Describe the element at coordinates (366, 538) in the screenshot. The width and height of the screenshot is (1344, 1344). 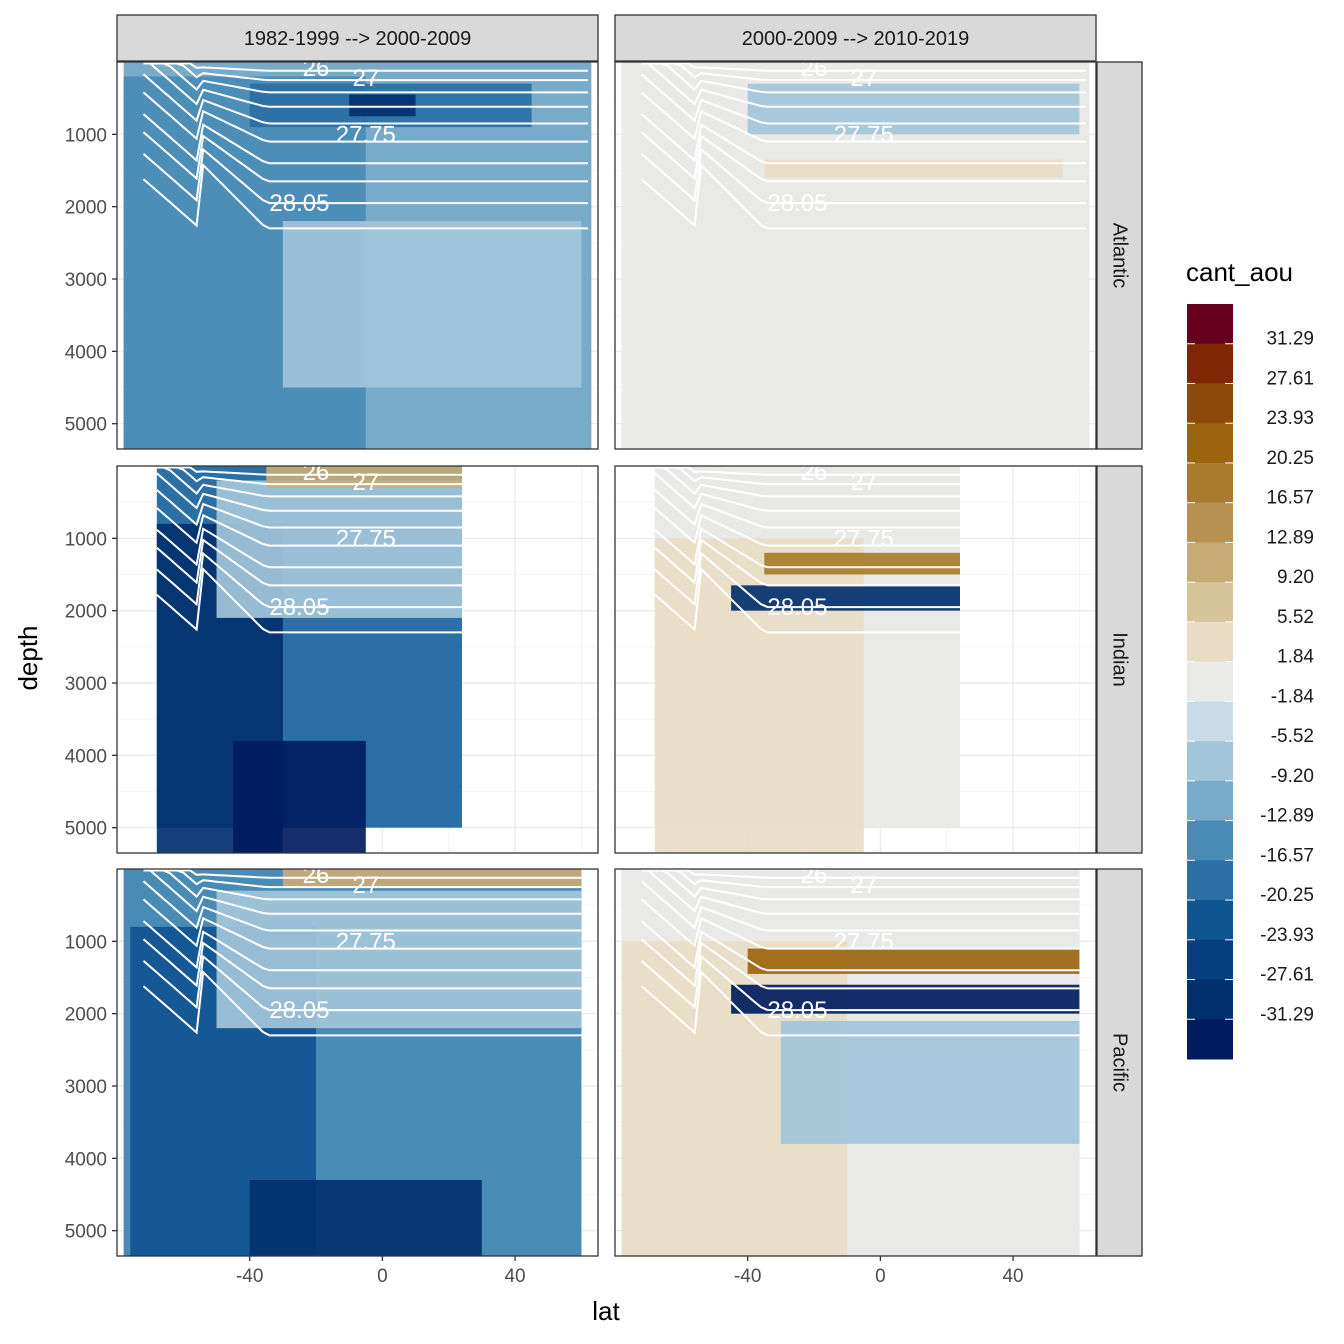
I see `contour-label-27-75: 27.75` at that location.